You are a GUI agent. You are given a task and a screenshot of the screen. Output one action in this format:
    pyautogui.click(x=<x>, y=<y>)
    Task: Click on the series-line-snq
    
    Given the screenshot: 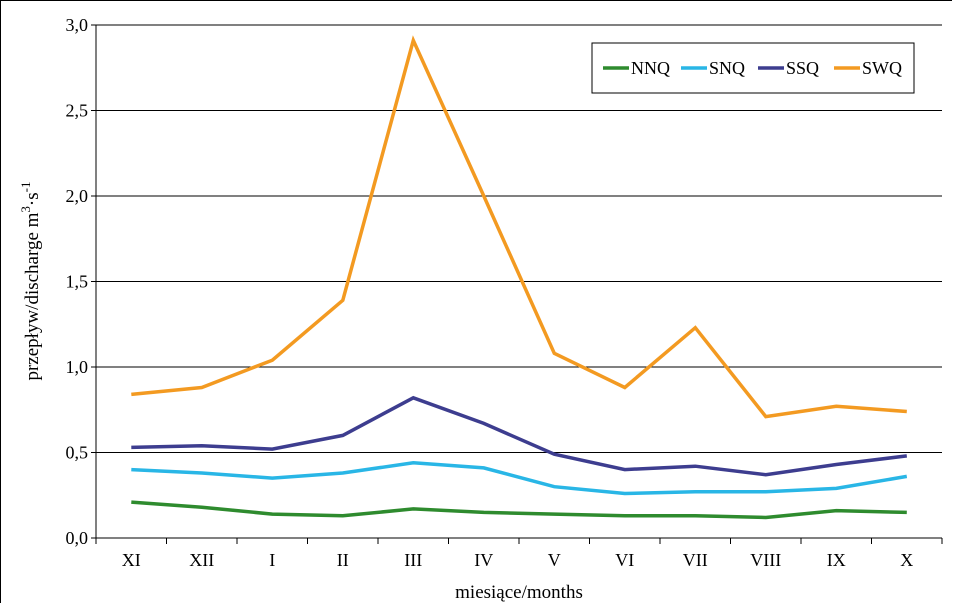 What is the action you would take?
    pyautogui.click(x=519, y=478)
    